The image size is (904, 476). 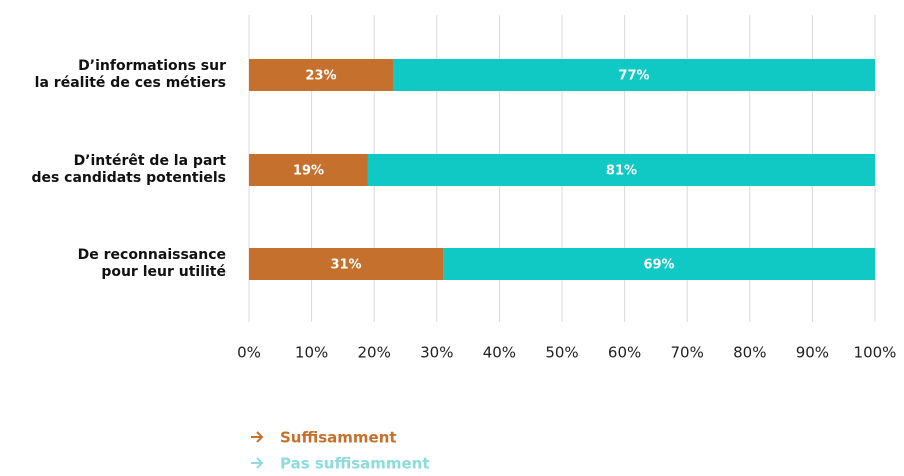 What do you see at coordinates (338, 438) in the screenshot?
I see `legend-label: Suffisamment` at bounding box center [338, 438].